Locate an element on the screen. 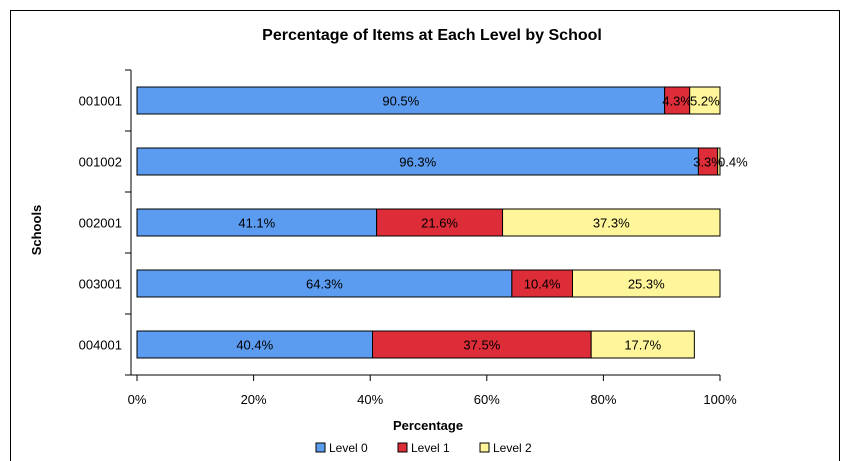 The width and height of the screenshot is (847, 461). data-label: 4.3% is located at coordinates (677, 101).